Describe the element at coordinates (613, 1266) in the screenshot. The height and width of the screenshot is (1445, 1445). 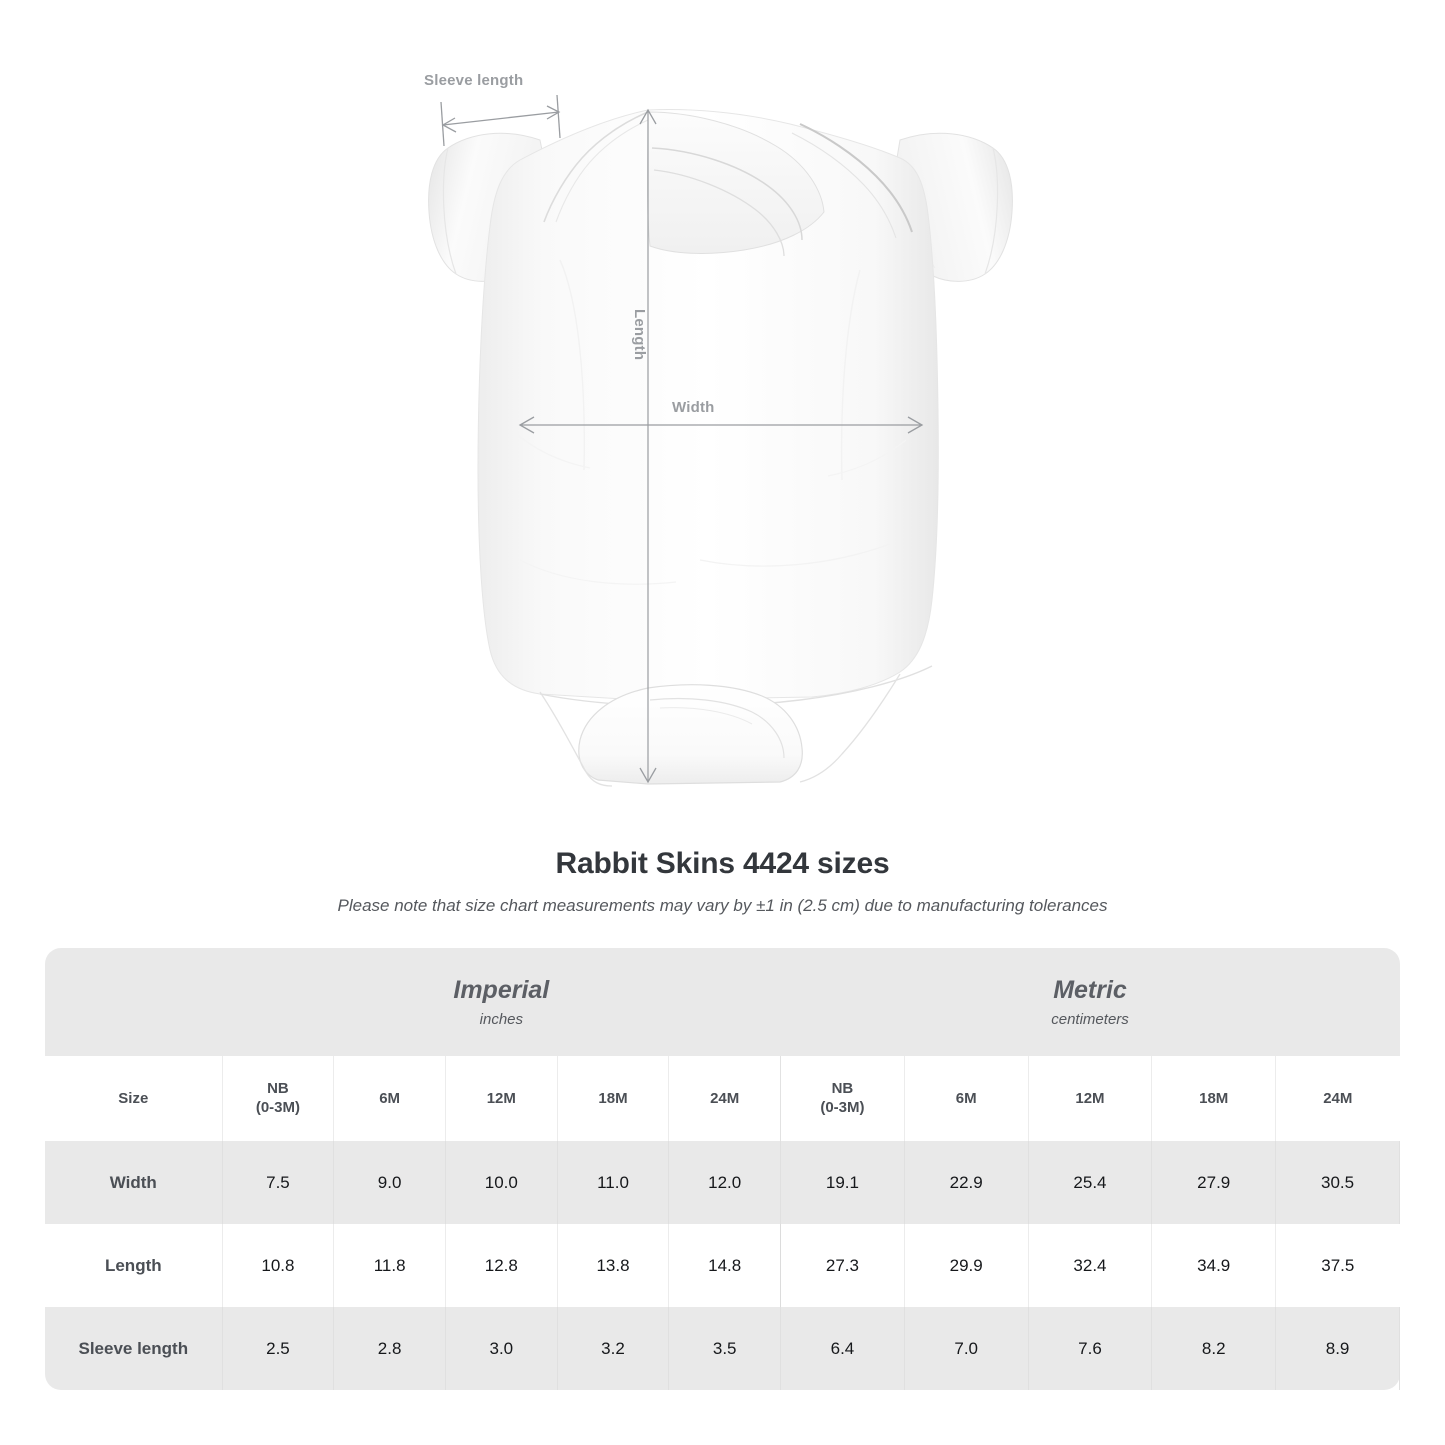
I see `cell-length-imperial-18m: 13.8` at that location.